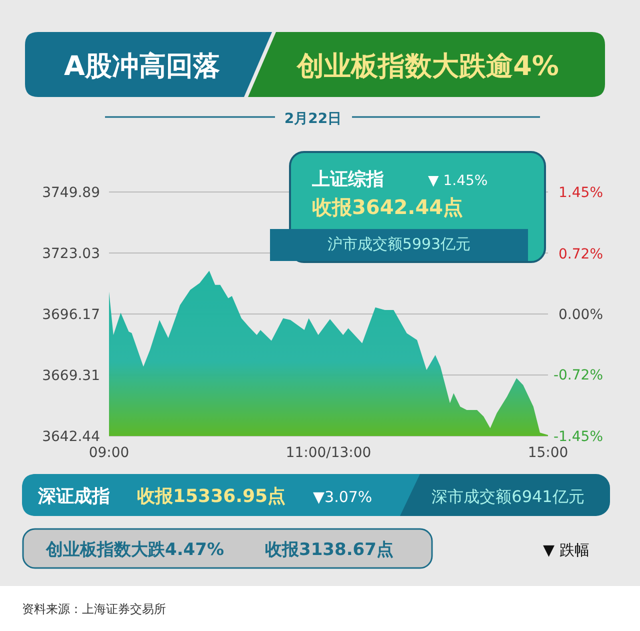 The height and width of the screenshot is (631, 640). Describe the element at coordinates (580, 315) in the screenshot. I see `y2-tick-label: 0.00%` at that location.